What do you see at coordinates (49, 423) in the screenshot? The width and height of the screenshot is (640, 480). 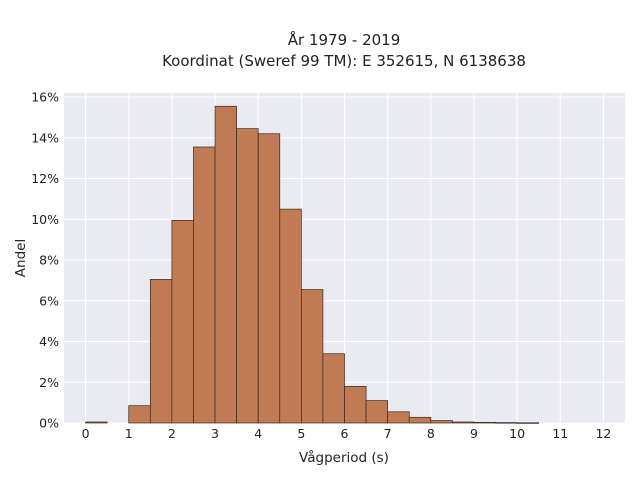 I see `y-tick-label: 0%` at bounding box center [49, 423].